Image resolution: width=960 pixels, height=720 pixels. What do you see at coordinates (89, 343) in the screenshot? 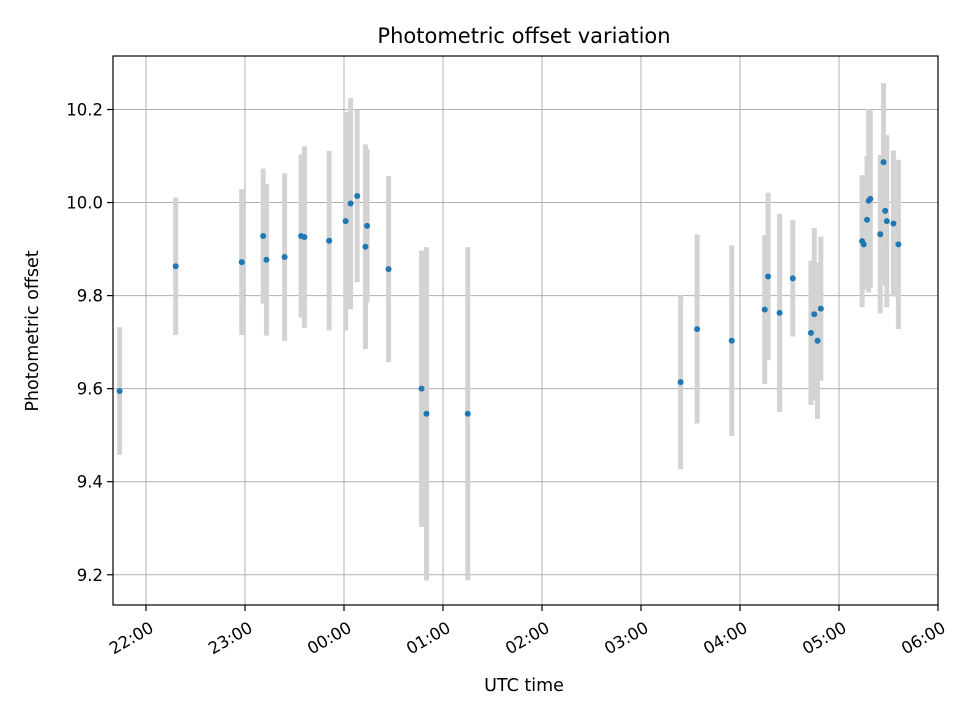
I see `y-axis-ticks: 9.2 9.4 9.6 9.8 10.0 10.2` at bounding box center [89, 343].